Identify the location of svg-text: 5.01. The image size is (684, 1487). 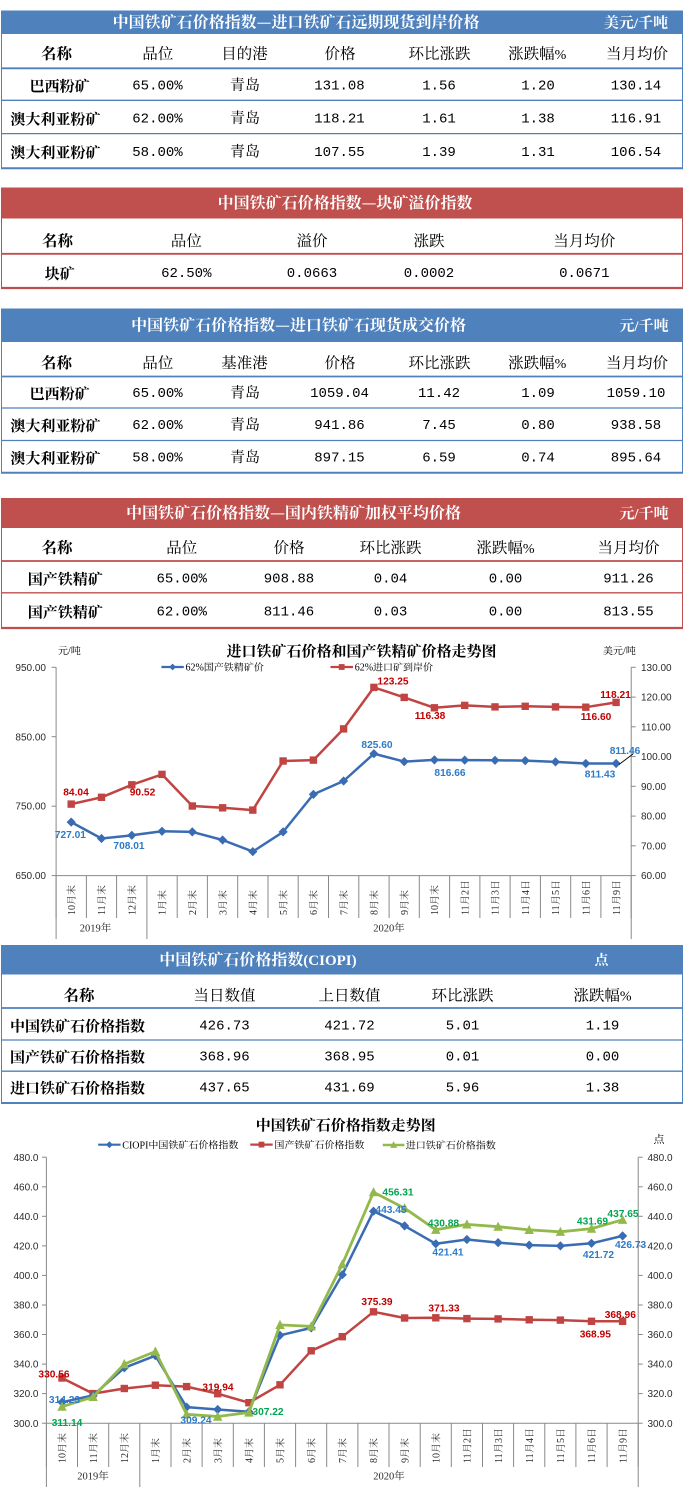
(463, 1027).